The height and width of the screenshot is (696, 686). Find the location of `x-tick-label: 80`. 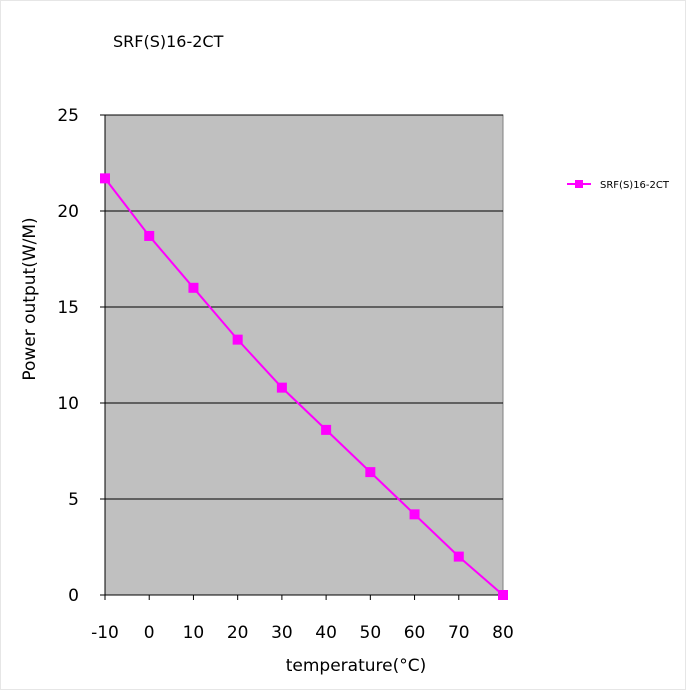

x-tick-label: 80 is located at coordinates (503, 633).